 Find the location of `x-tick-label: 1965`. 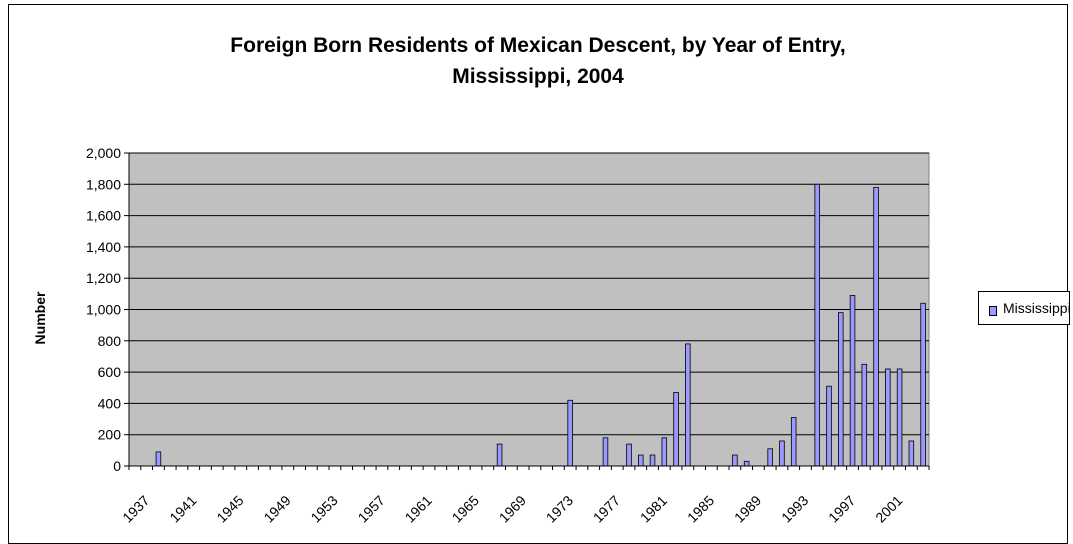

x-tick-label: 1965 is located at coordinates (465, 508).